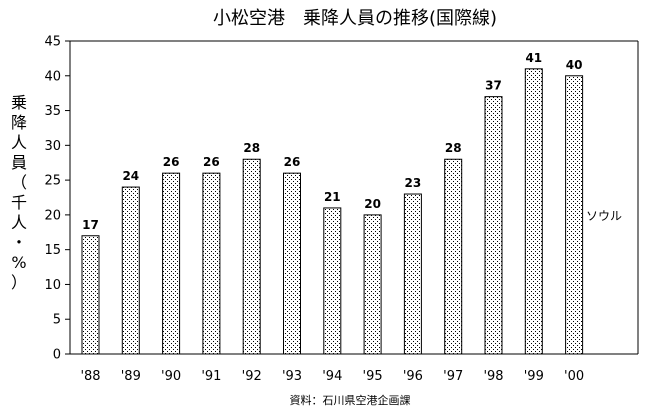  What do you see at coordinates (52, 181) in the screenshot?
I see `y-tick-label: 25` at bounding box center [52, 181].